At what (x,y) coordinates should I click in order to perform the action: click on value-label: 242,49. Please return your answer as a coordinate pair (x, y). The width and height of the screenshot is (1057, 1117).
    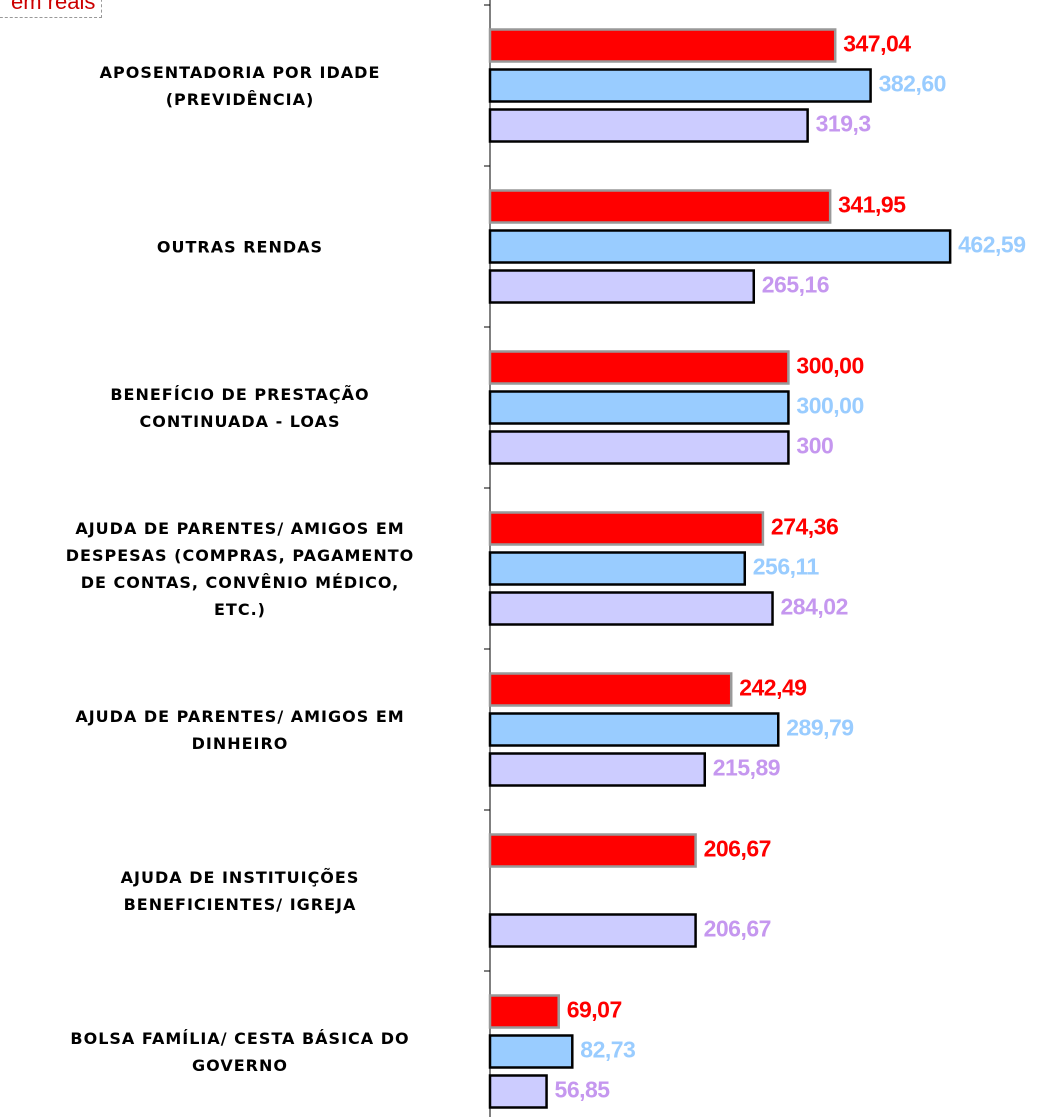
    Looking at the image, I should click on (772, 688).